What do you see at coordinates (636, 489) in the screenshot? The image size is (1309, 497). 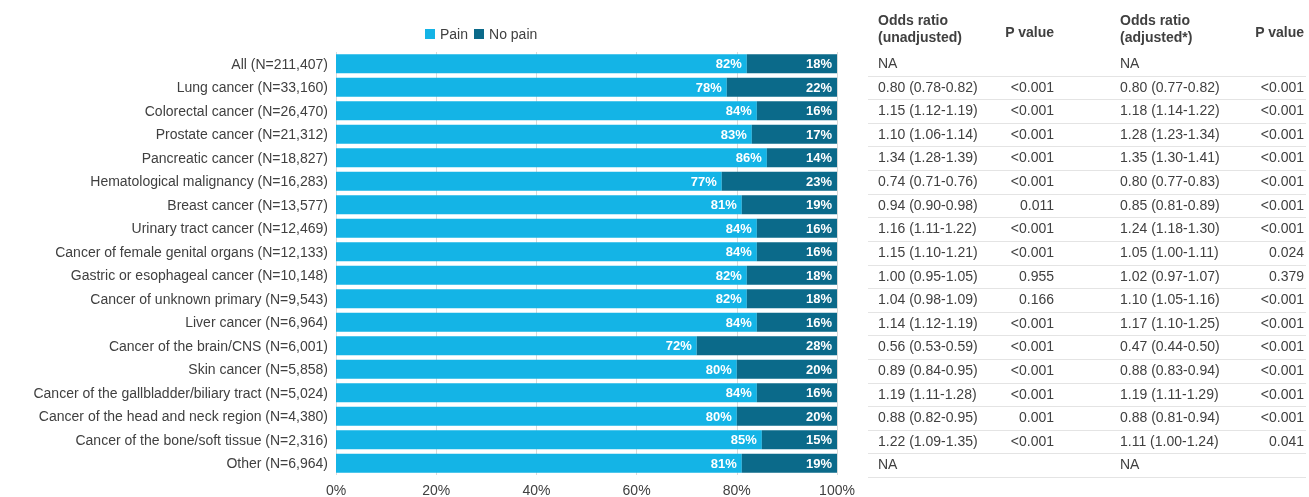 I see `x-tick-label: 60%` at bounding box center [636, 489].